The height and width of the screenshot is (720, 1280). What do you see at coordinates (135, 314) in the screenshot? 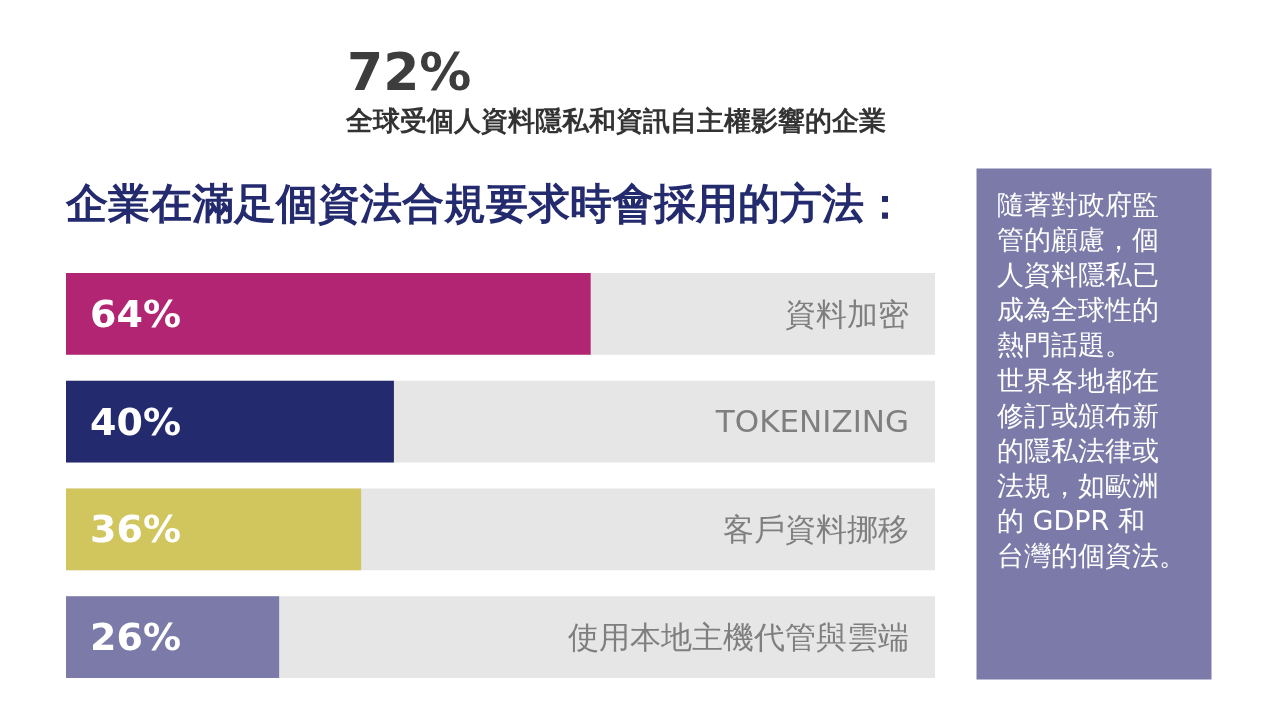
I see `data-label: 64%` at bounding box center [135, 314].